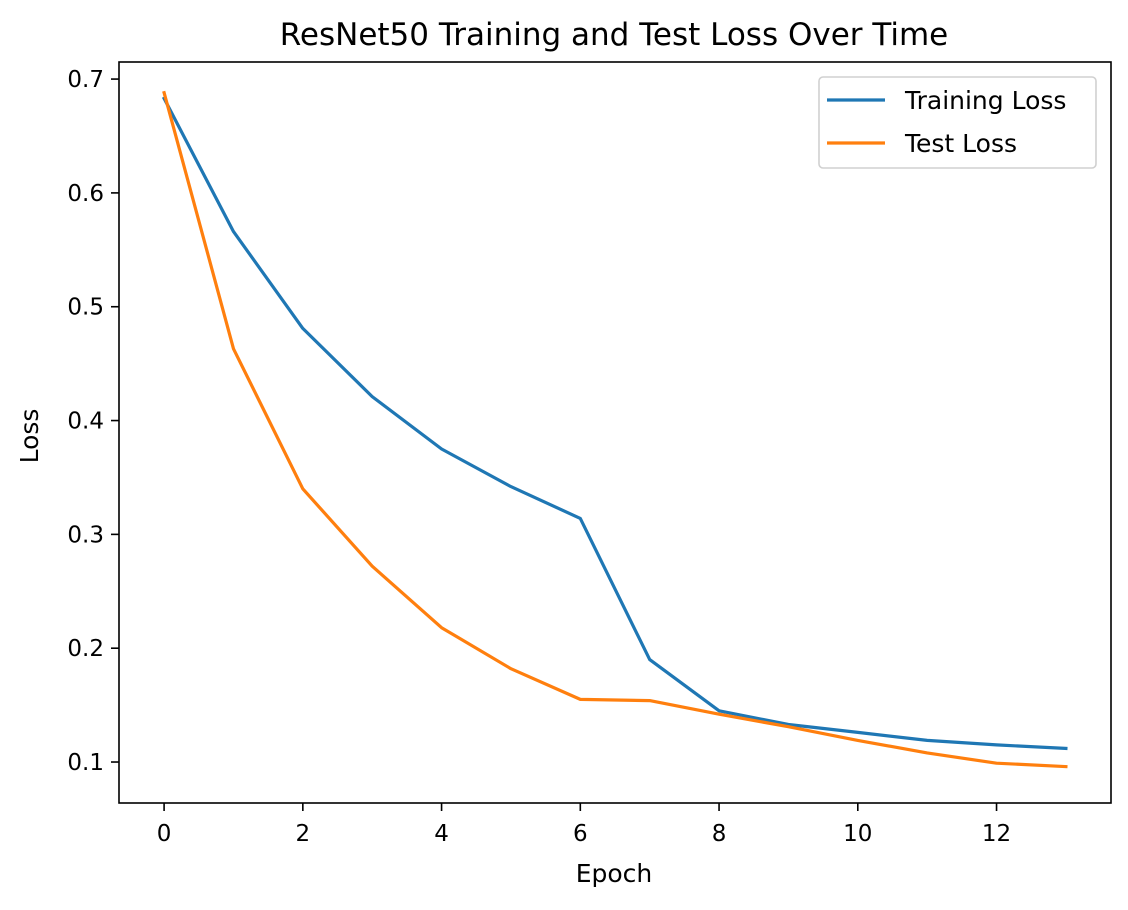 The width and height of the screenshot is (1128, 910). Describe the element at coordinates (614, 873) in the screenshot. I see `x-axis-label: Epoch` at that location.